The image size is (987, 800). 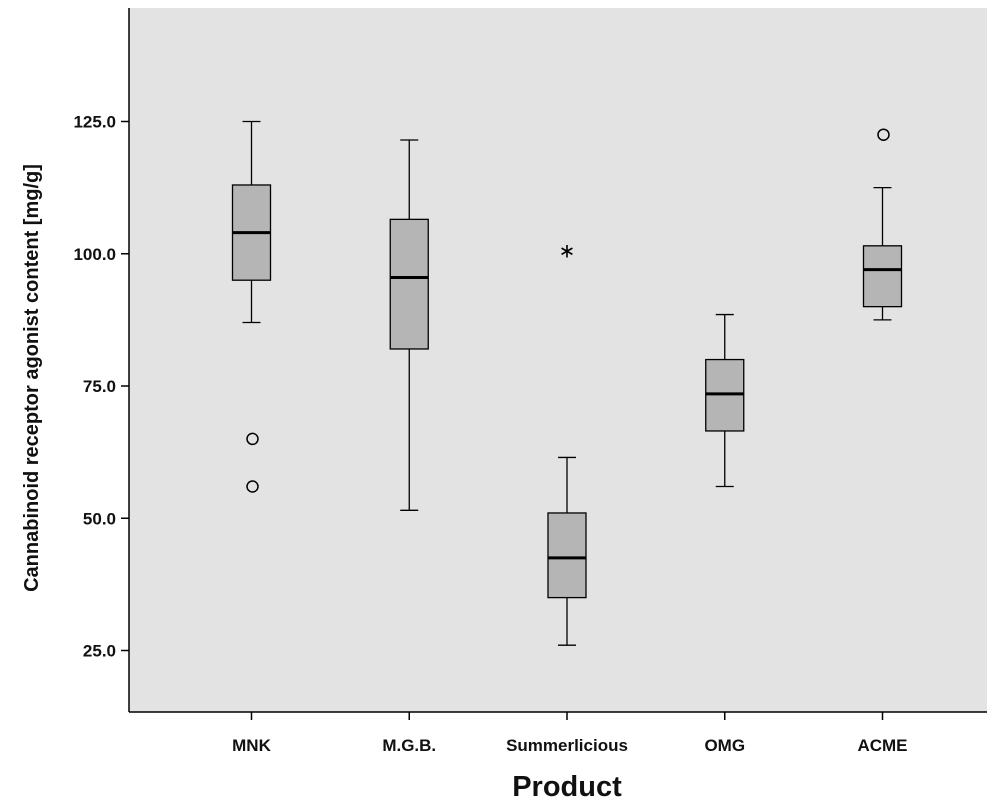 I want to click on extreme-marker: ∗, so click(x=567, y=250).